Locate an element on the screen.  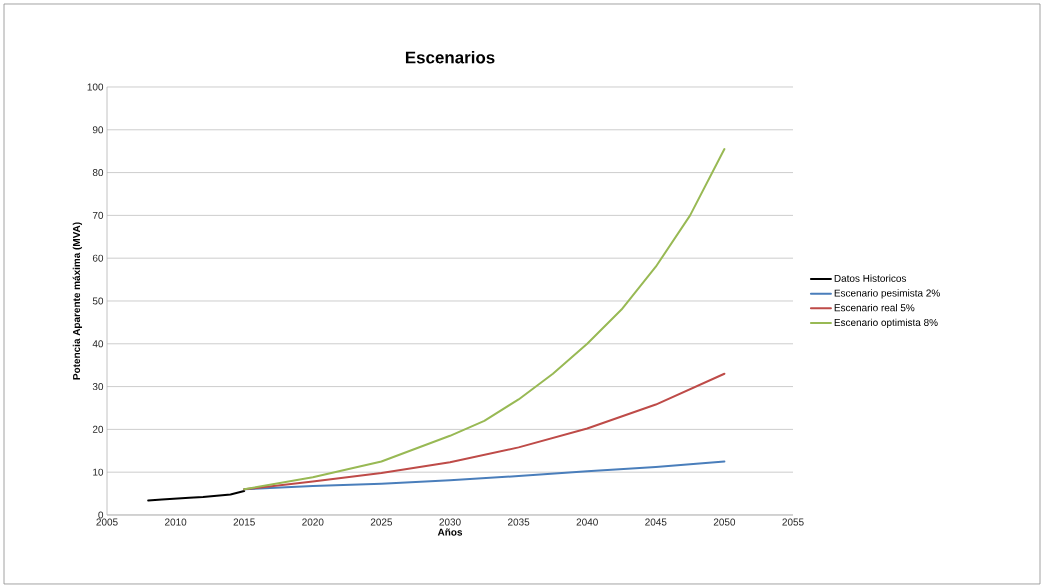
x-tick-label: 2010 is located at coordinates (176, 522).